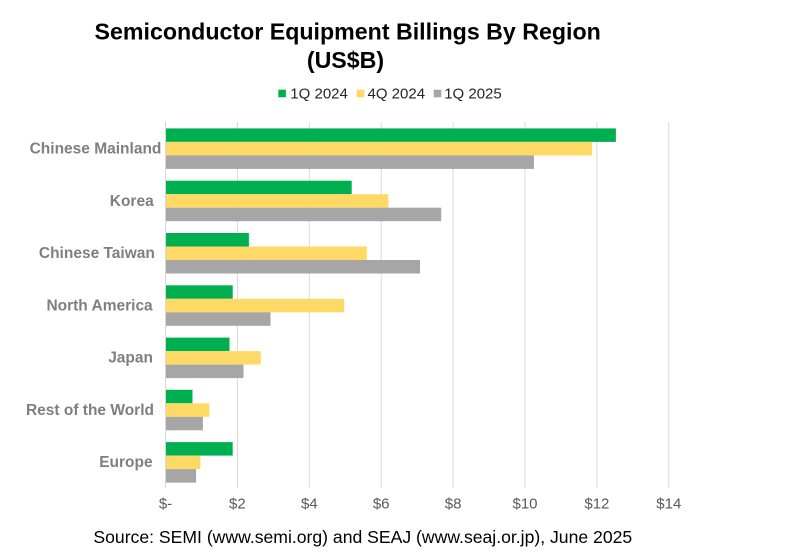 The height and width of the screenshot is (558, 786). Describe the element at coordinates (453, 504) in the screenshot. I see `svg-text: $8` at that location.